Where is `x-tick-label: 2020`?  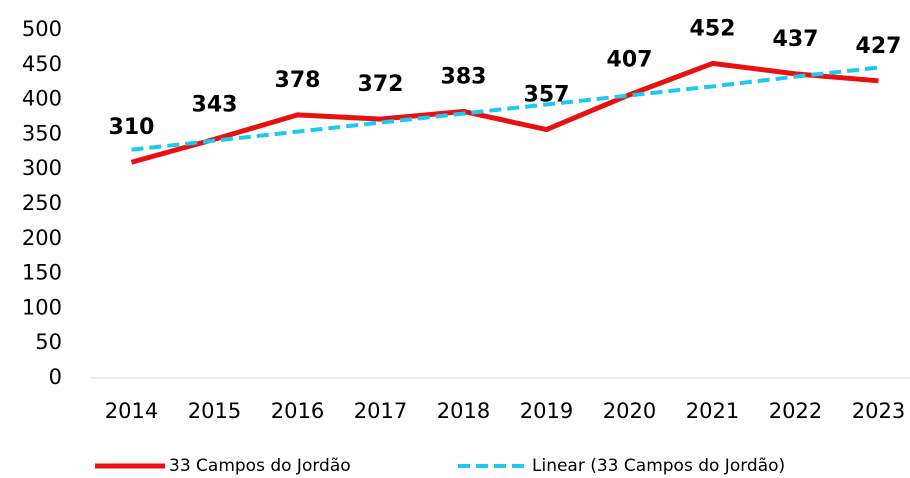
x-tick-label: 2020 is located at coordinates (629, 411).